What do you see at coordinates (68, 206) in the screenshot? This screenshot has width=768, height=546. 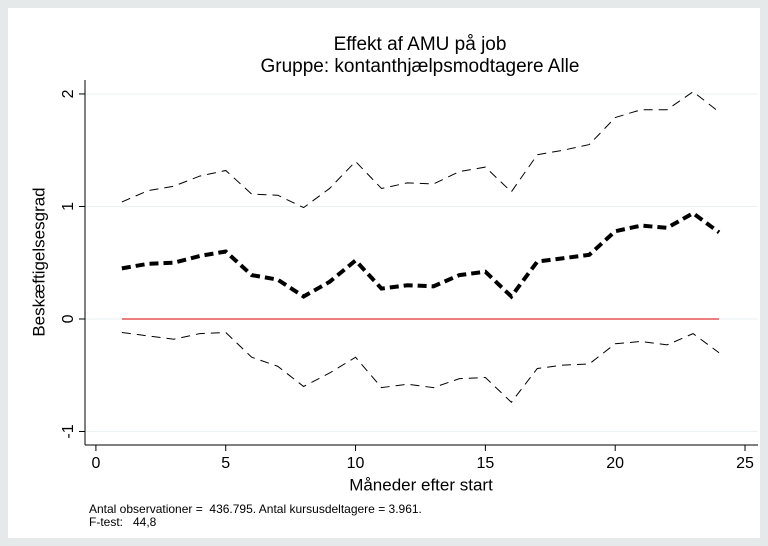 I see `y-tick-label: 1` at bounding box center [68, 206].